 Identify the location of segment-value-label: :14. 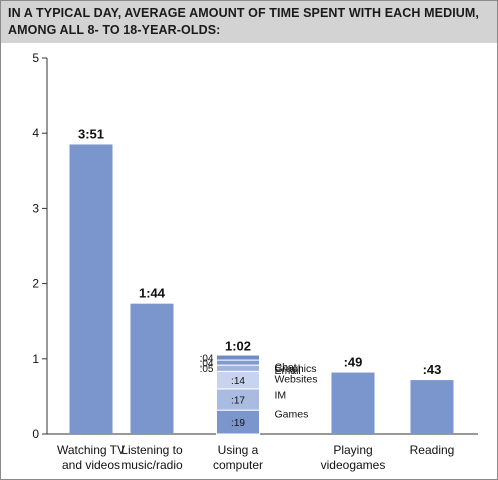
(238, 381).